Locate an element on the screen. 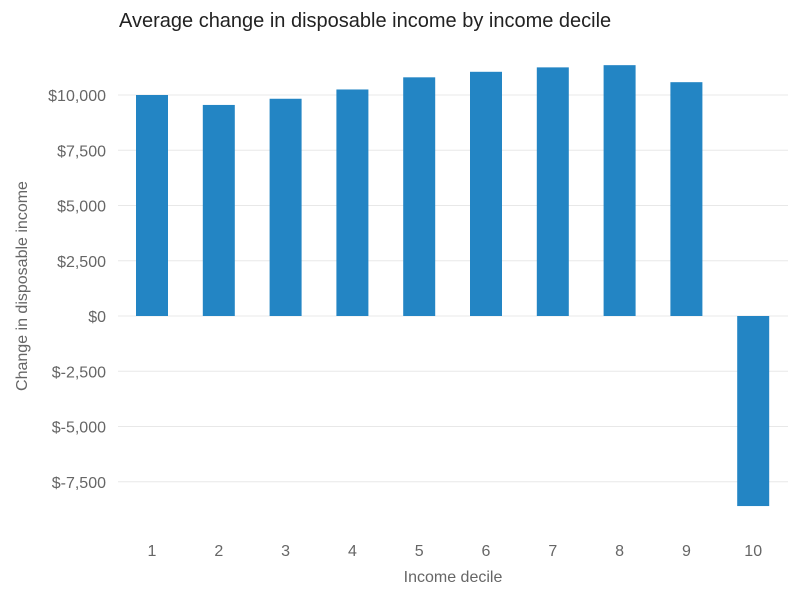  y-tick-label: $-5,000 is located at coordinates (79, 428).